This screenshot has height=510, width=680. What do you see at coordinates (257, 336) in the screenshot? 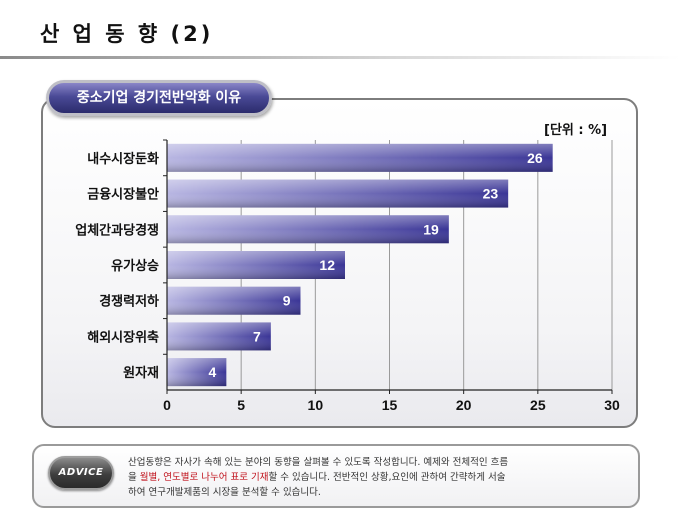
I see `data-label: 7` at bounding box center [257, 336].